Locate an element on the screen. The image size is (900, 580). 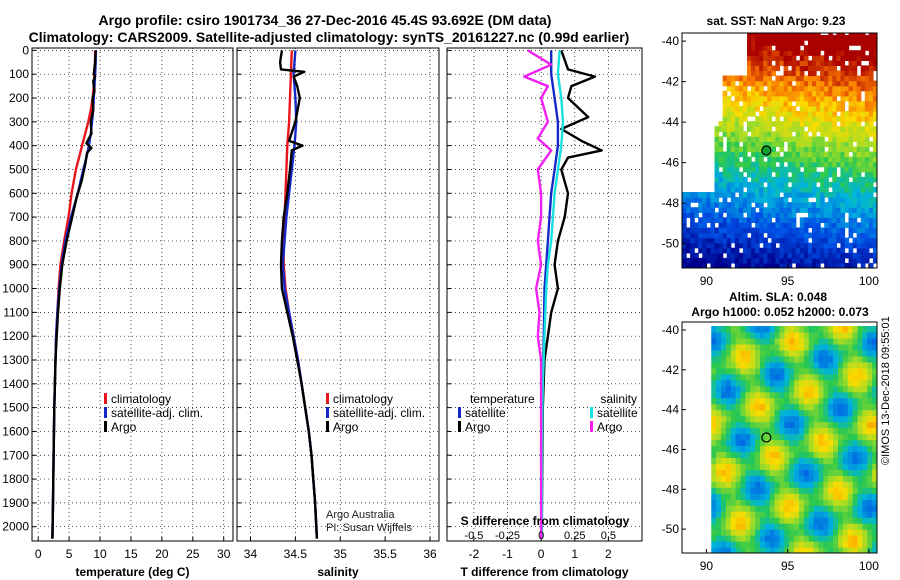
salinity-legend-label: satellite-adj. clim. is located at coordinates (379, 413).